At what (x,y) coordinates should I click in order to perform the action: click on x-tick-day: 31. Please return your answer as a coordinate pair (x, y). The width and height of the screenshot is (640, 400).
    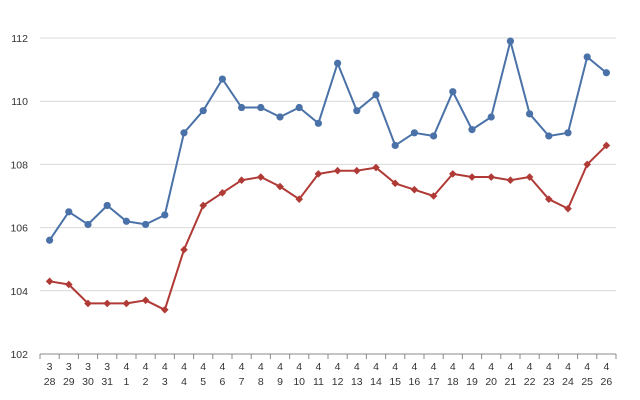
    Looking at the image, I should click on (107, 382).